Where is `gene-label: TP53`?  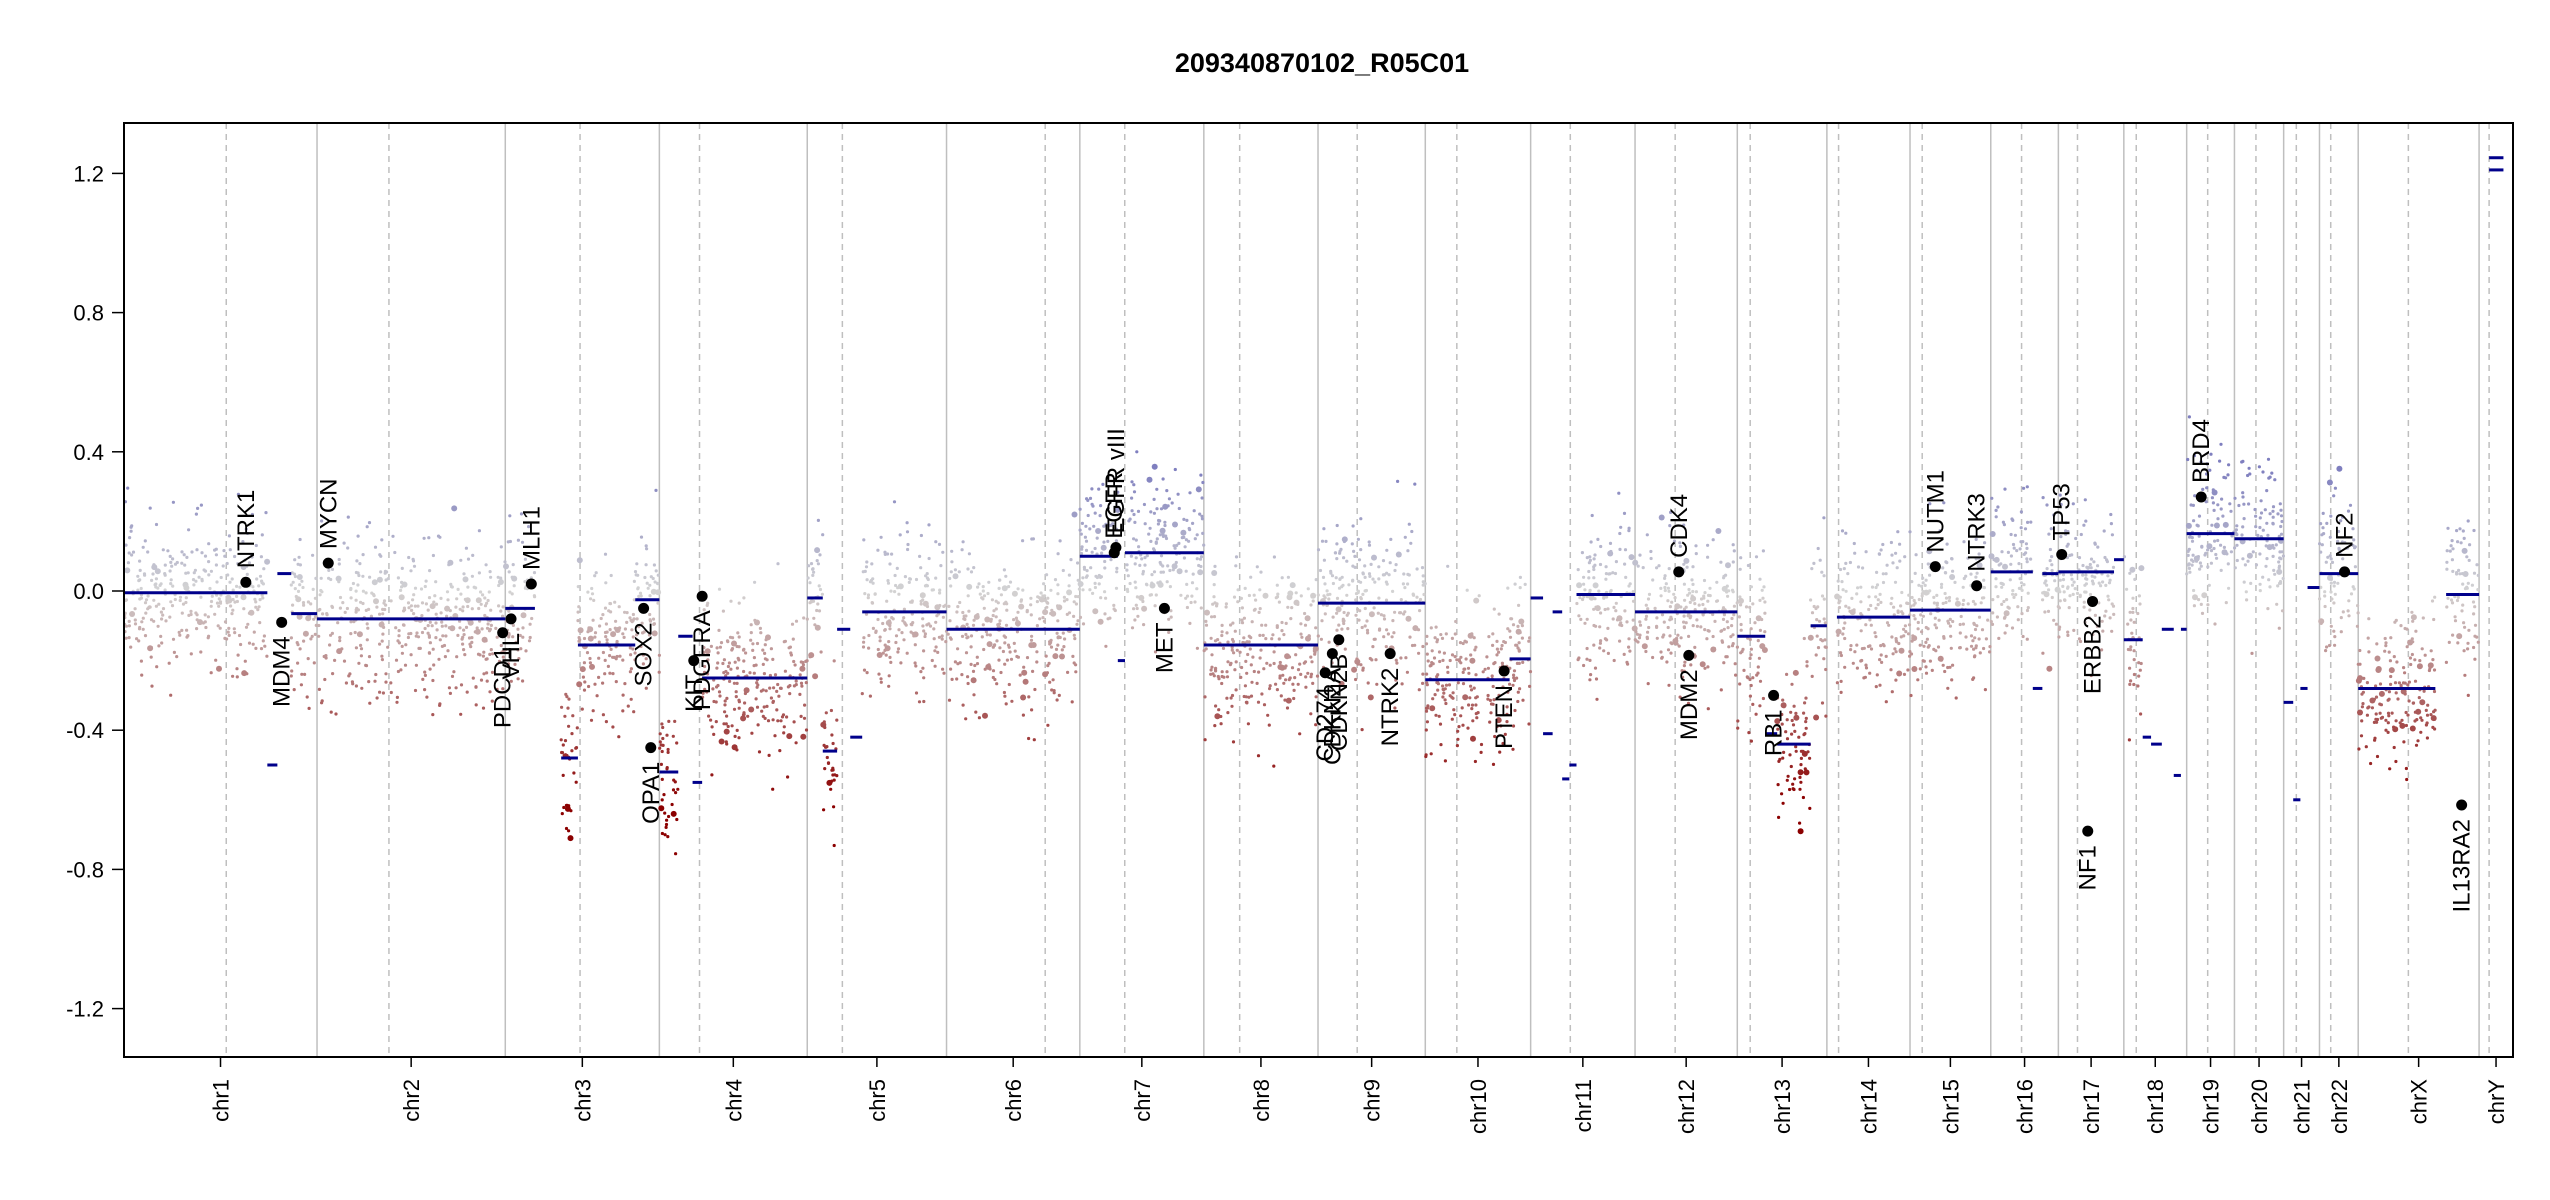
gene-label: TP53 is located at coordinates (2062, 511).